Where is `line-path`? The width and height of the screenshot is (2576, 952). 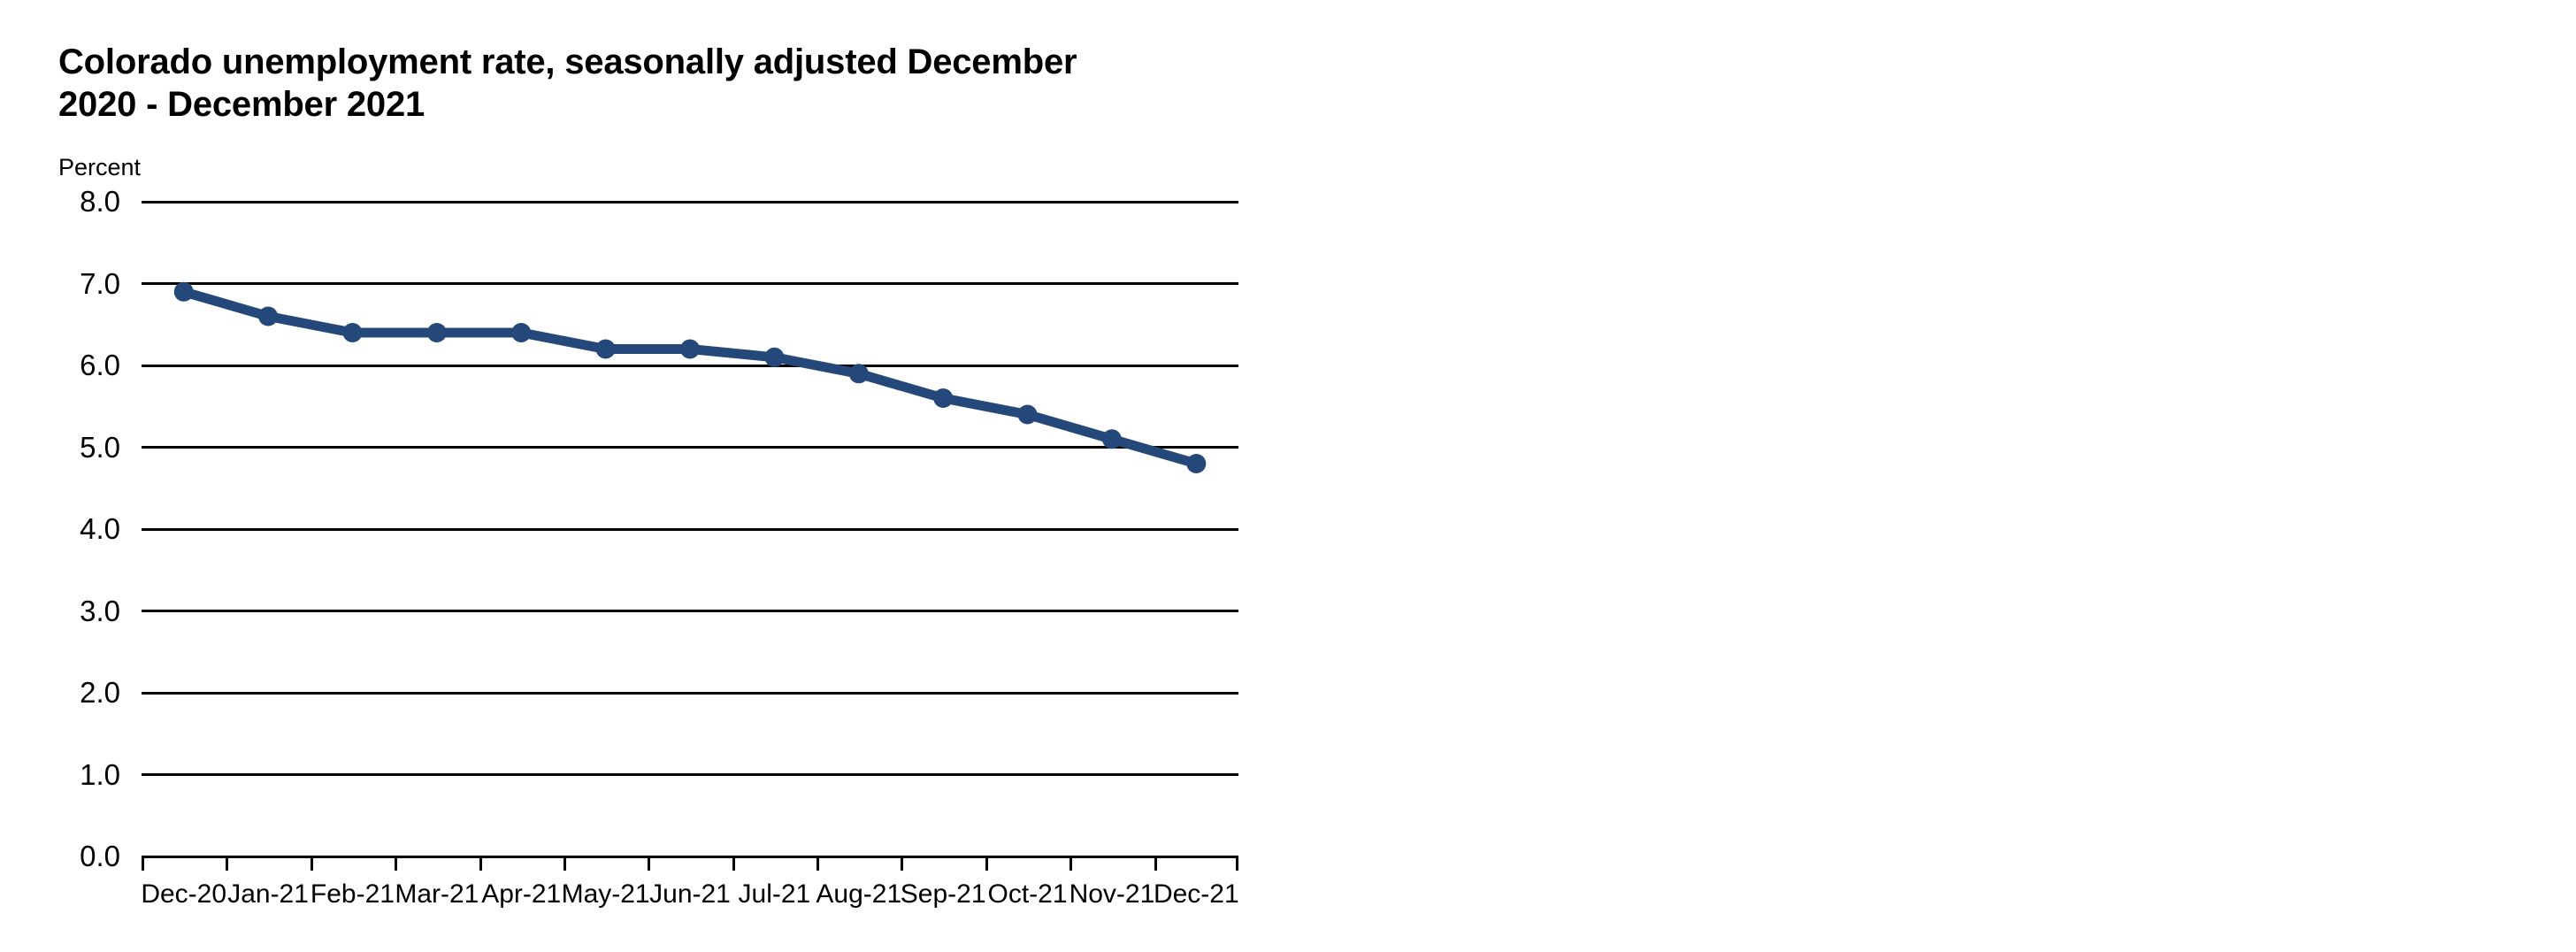 line-path is located at coordinates (690, 378).